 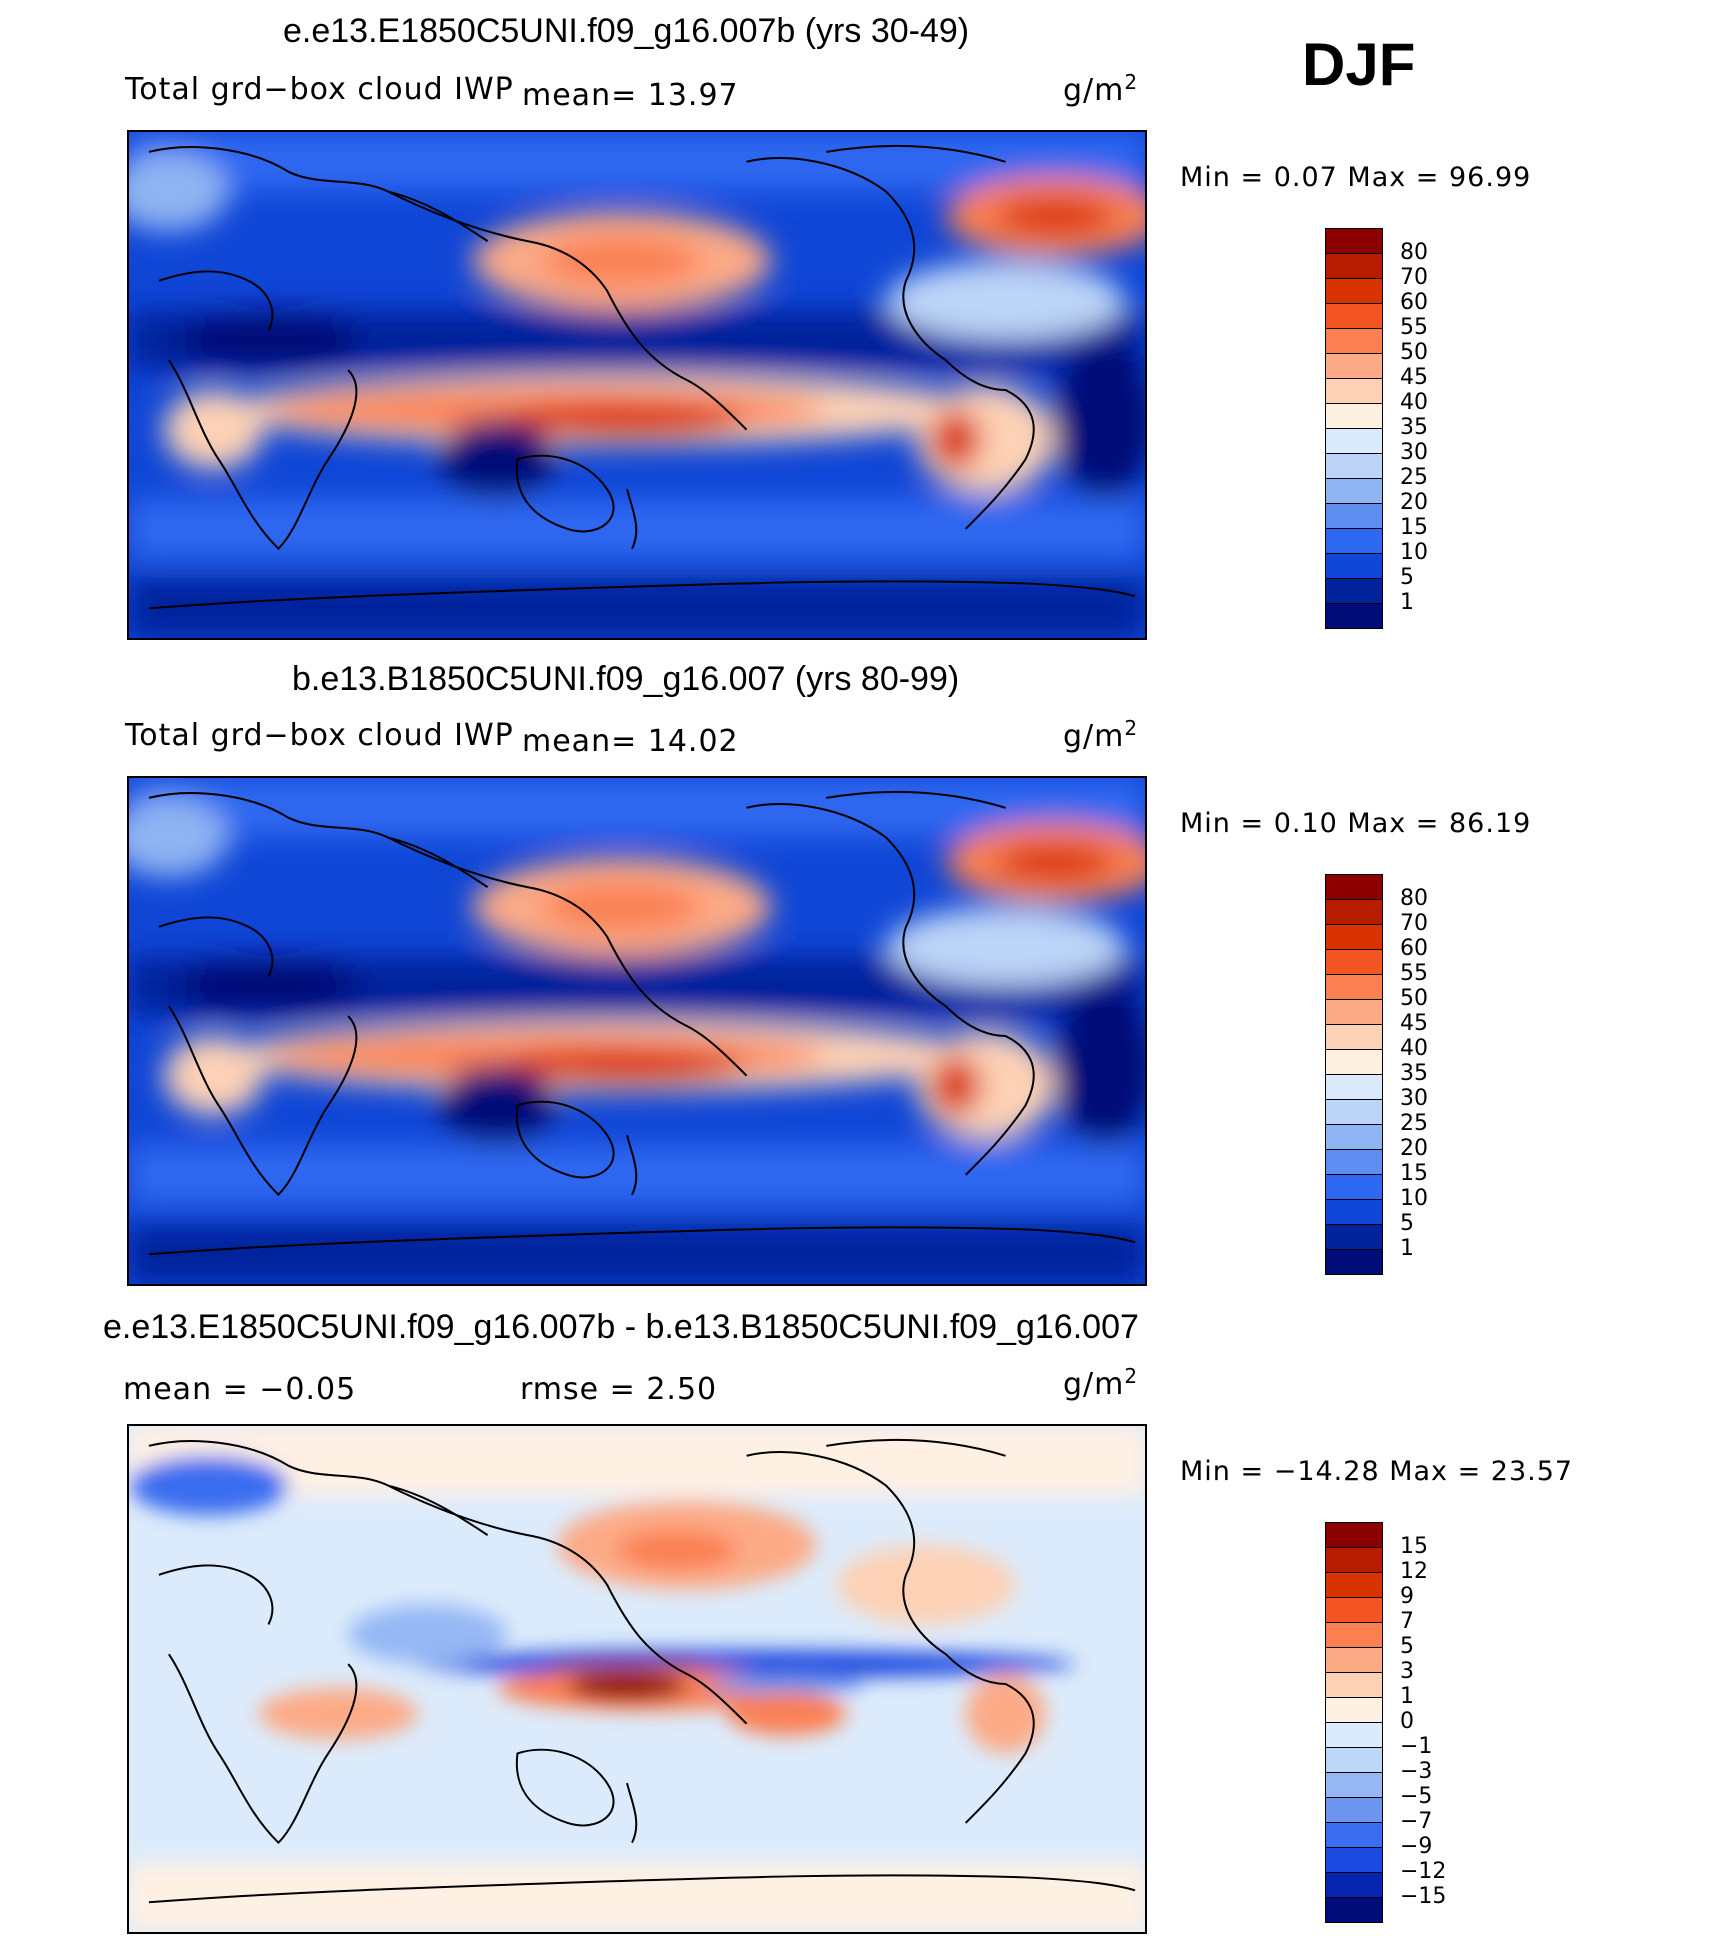 What do you see at coordinates (1356, 823) in the screenshot?
I see `panel2-minmax: Min = 0.10 Max = 86.19` at bounding box center [1356, 823].